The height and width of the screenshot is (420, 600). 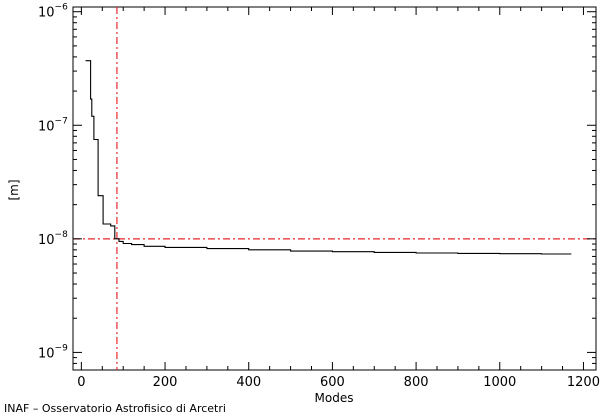 I want to click on y-tick-label: 10⁻⁷, so click(x=53, y=125).